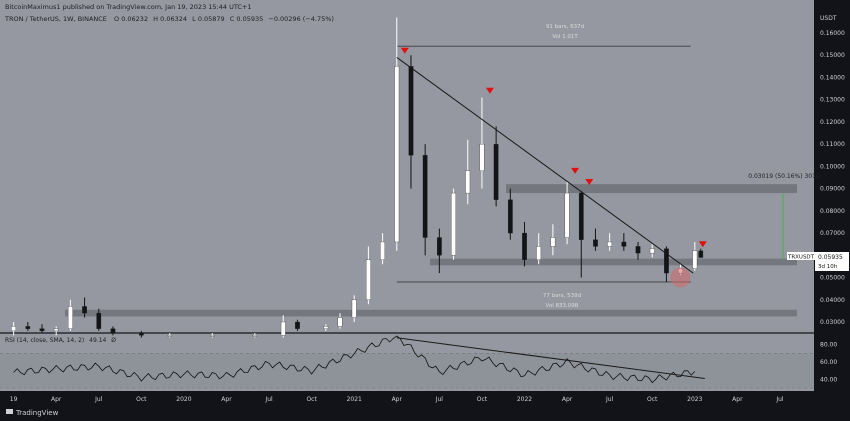  I want to click on rsi-pane: 80.00 60.00 40.00, so click(418, 362).